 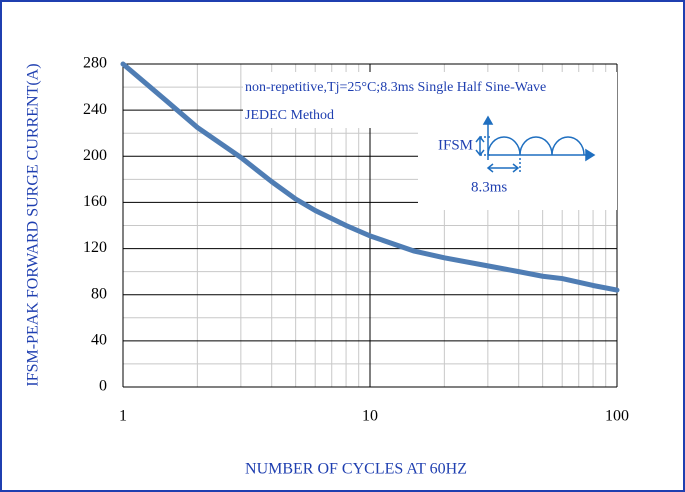 I want to click on y-axis-label: IFSM-PEAK FORWARD SURGE CURRENT(A), so click(x=33, y=224).